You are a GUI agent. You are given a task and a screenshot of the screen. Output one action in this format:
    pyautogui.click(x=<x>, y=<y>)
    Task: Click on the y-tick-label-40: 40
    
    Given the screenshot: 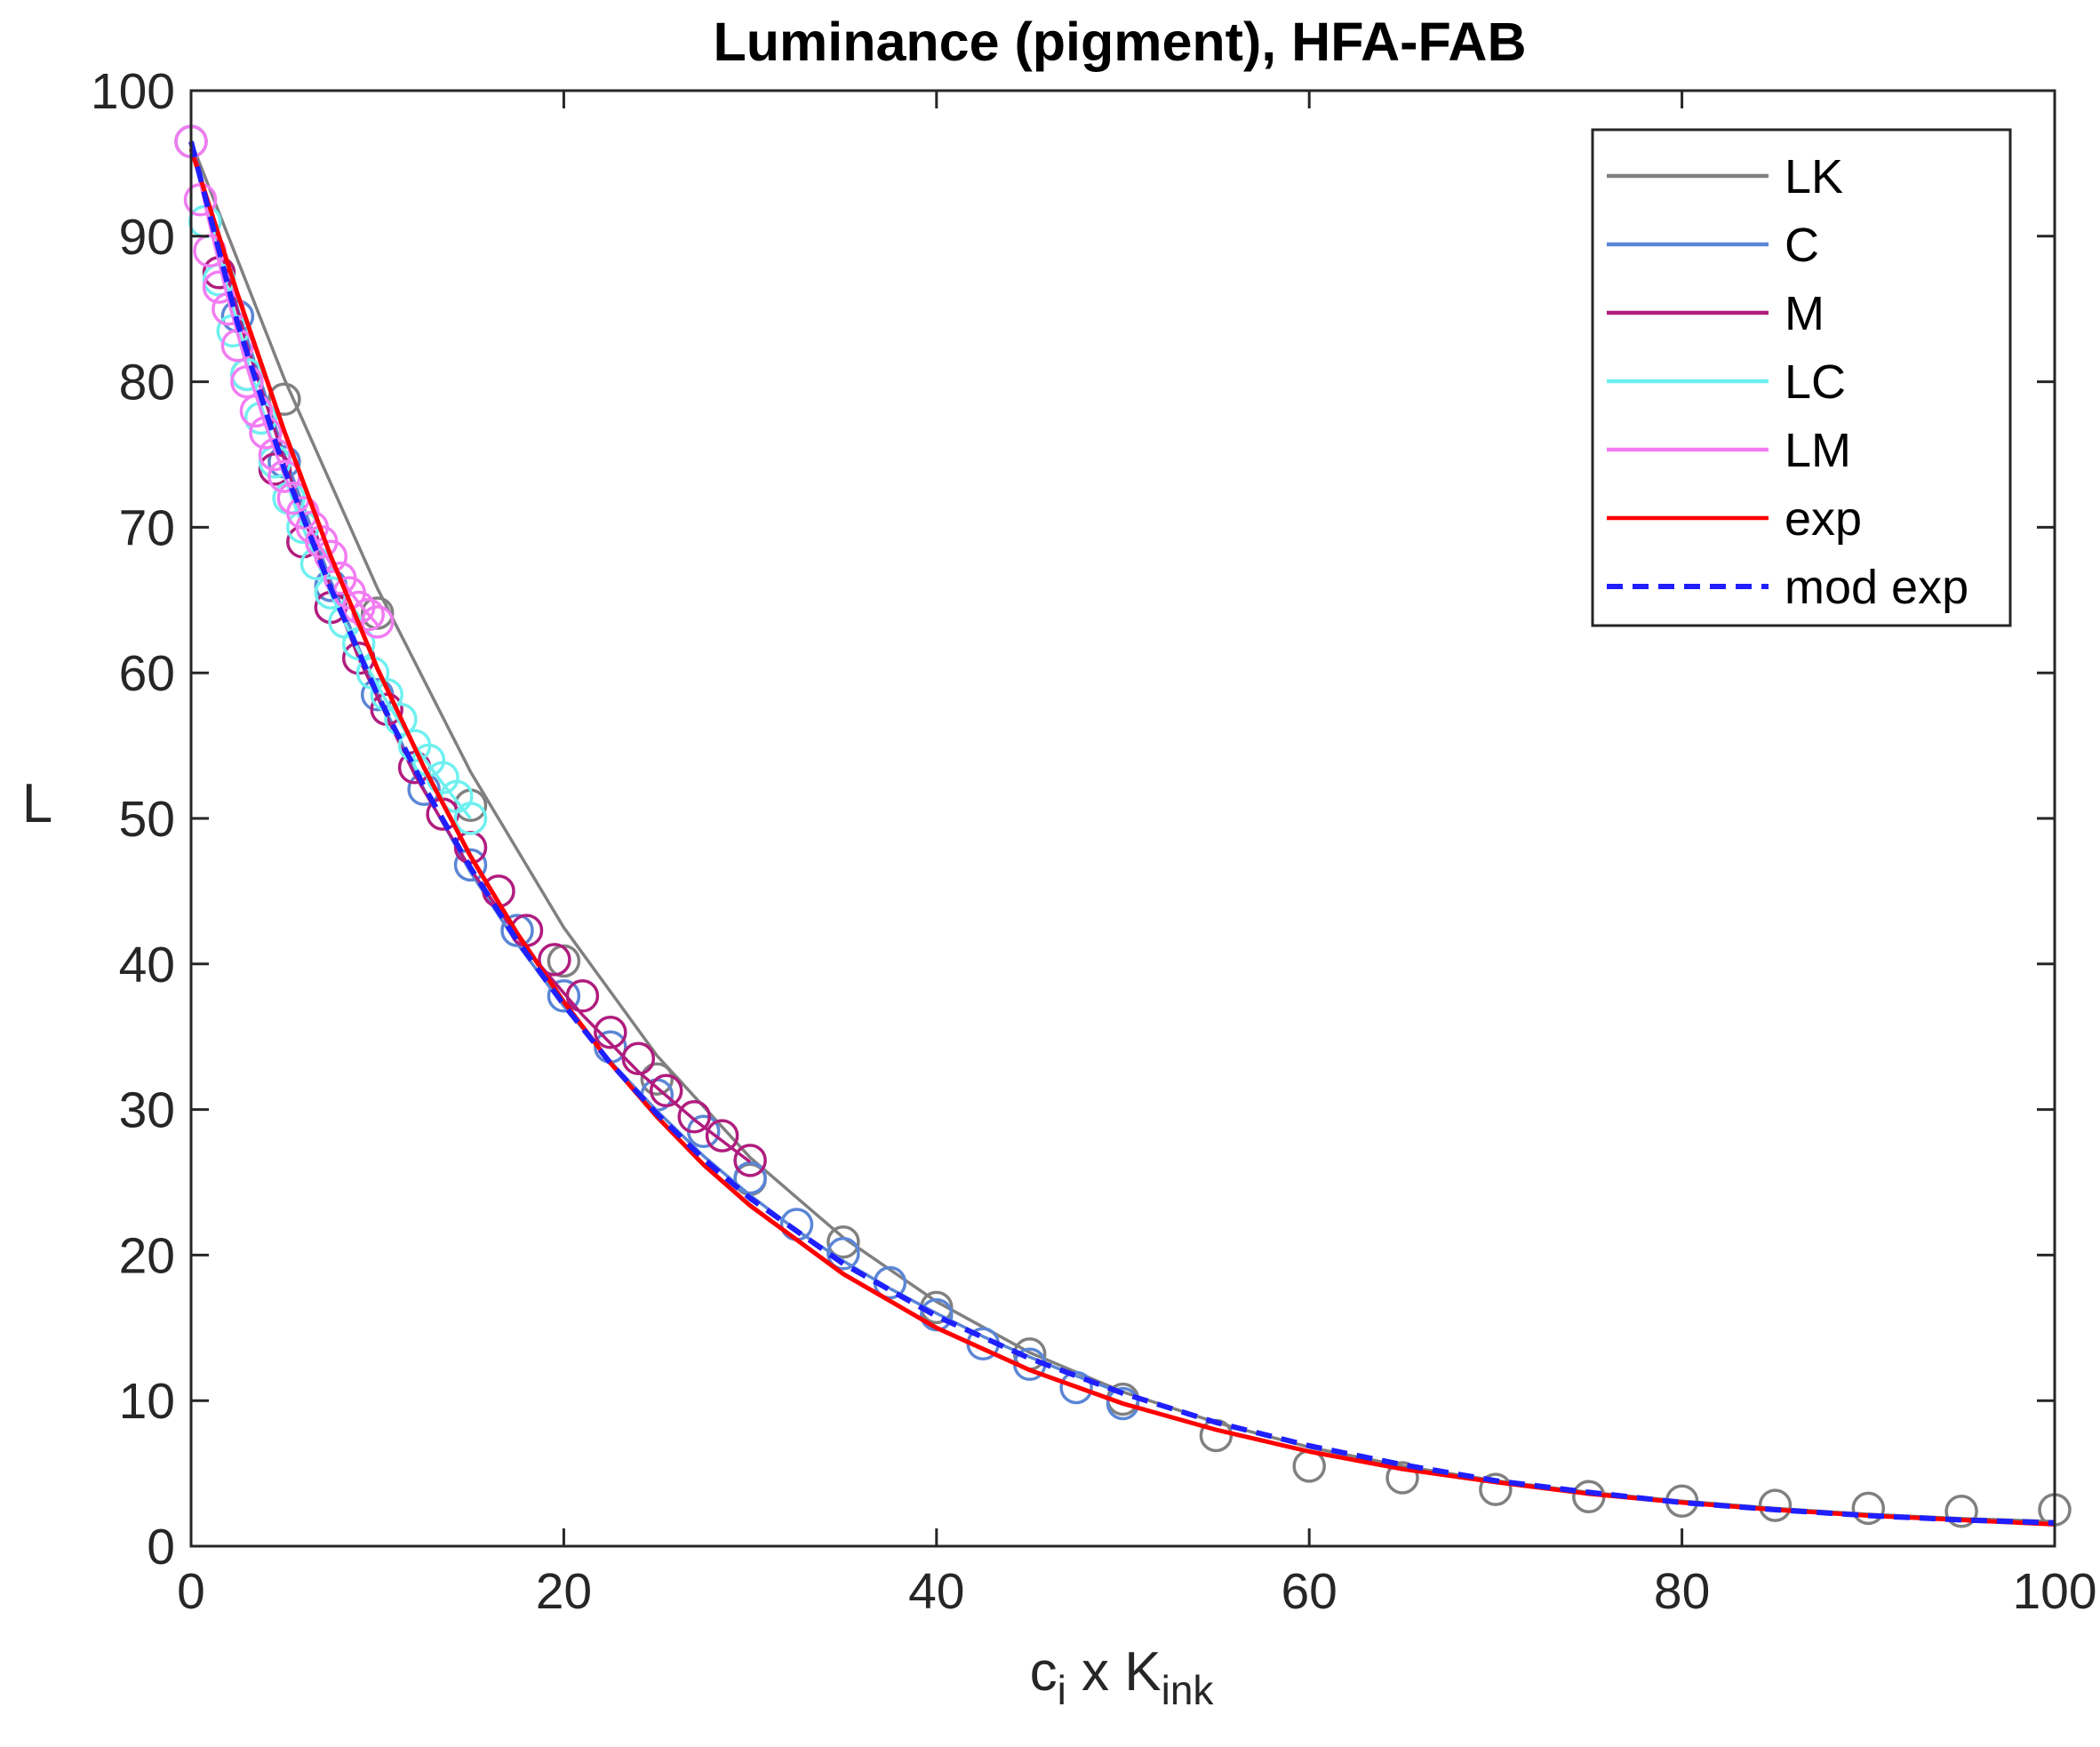 What is the action you would take?
    pyautogui.click(x=147, y=965)
    